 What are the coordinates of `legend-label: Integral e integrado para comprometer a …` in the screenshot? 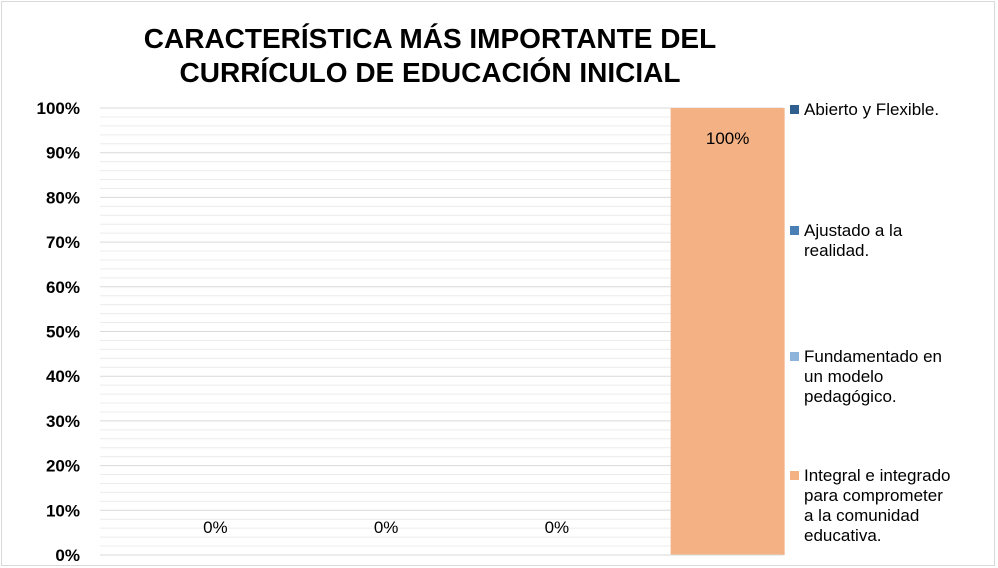 It's located at (877, 505).